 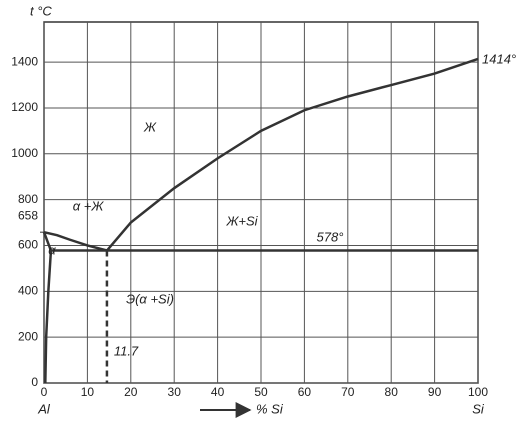 What do you see at coordinates (150, 126) in the screenshot?
I see `annotation: Ж` at bounding box center [150, 126].